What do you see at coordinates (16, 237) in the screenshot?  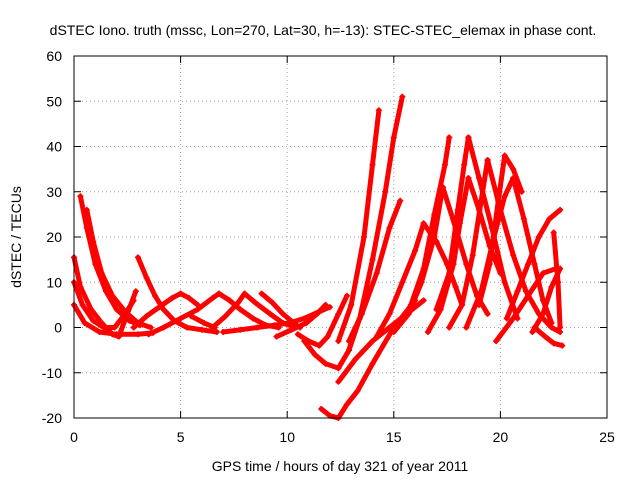 I see `y-axis-label: dSTEC / TECUs` at bounding box center [16, 237].